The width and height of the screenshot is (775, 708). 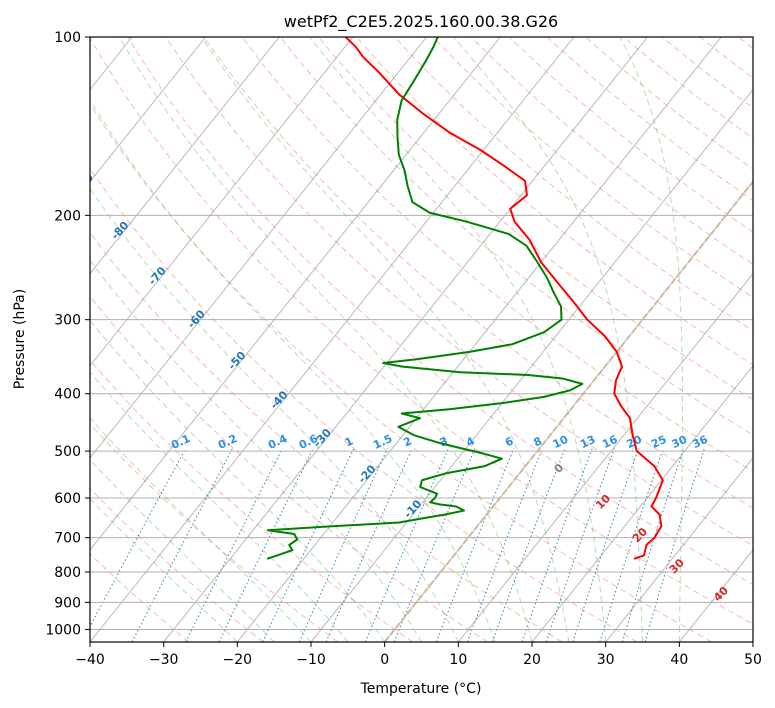 I want to click on y-axis-ticks: 100 200 300 400 500 600 700 800 900 1000, so click(x=67, y=334).